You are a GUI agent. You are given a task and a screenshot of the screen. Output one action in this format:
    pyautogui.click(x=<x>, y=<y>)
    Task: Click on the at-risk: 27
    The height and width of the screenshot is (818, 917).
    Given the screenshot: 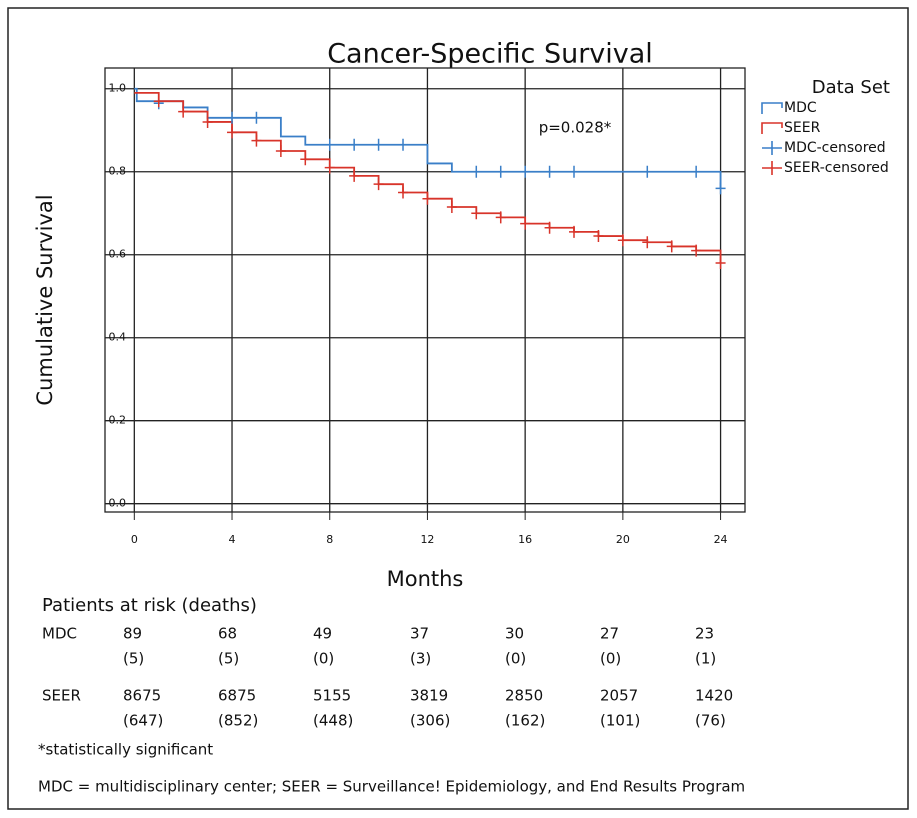 What is the action you would take?
    pyautogui.click(x=609, y=634)
    